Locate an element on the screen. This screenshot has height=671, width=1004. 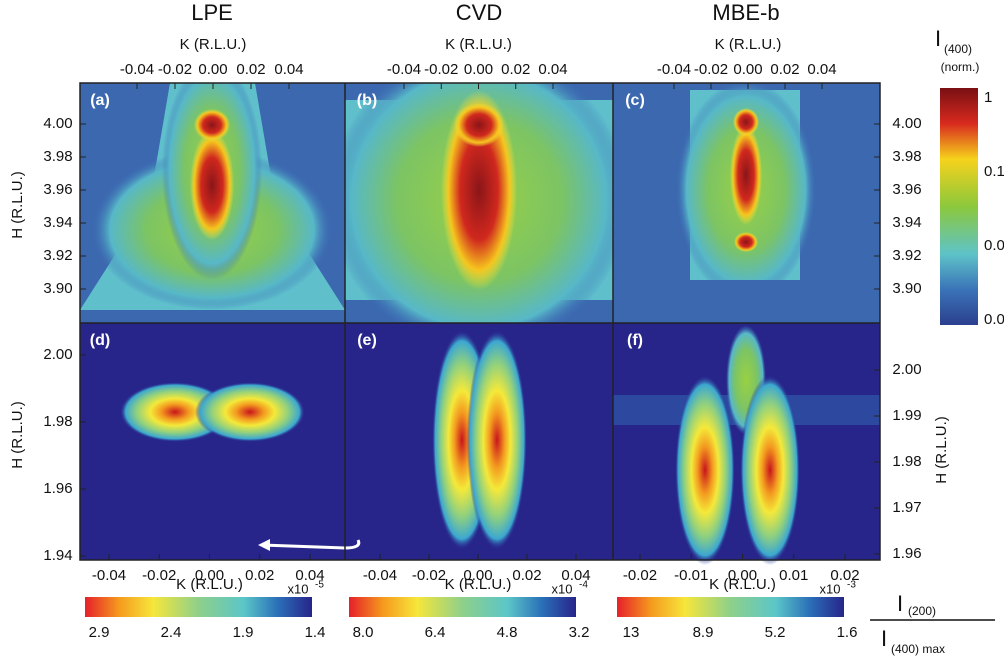
intensity-colorbar is located at coordinates (959, 206).